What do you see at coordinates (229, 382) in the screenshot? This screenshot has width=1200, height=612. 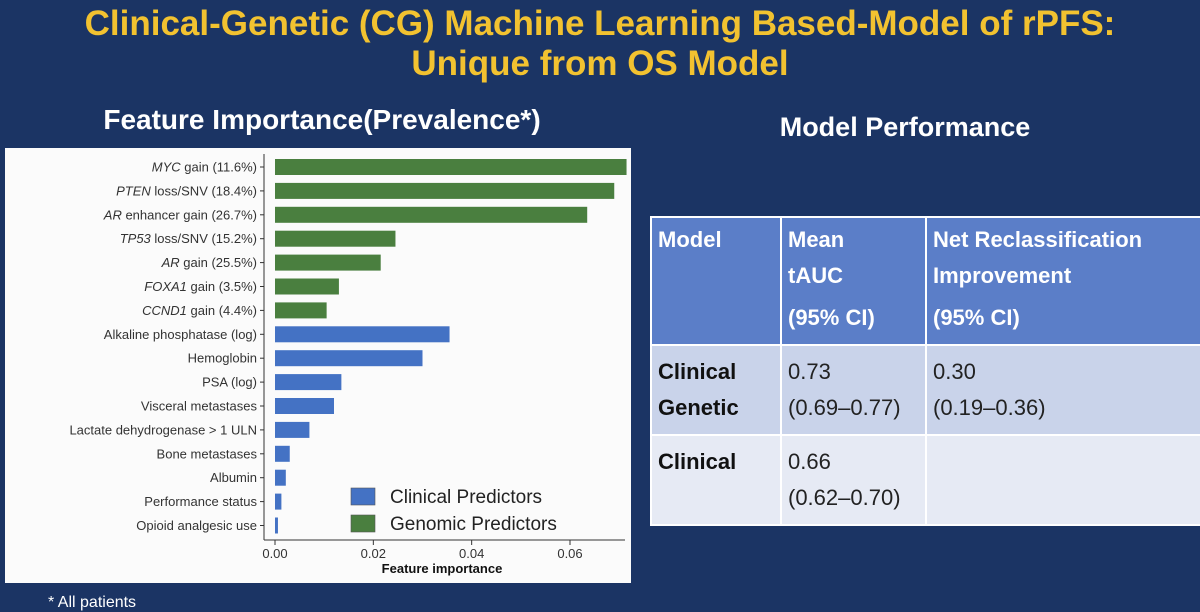 I see `y-tick-label-9: PSA (log)` at bounding box center [229, 382].